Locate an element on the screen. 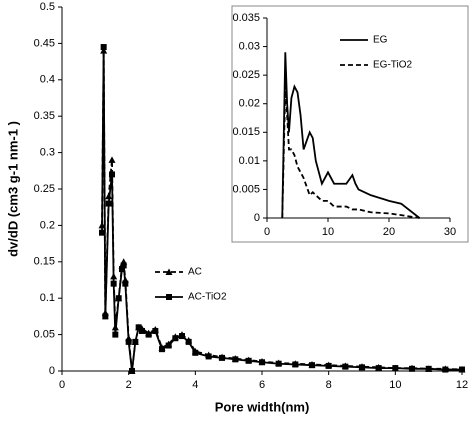 The width and height of the screenshot is (474, 422). x-tick-label: 8 is located at coordinates (329, 385).